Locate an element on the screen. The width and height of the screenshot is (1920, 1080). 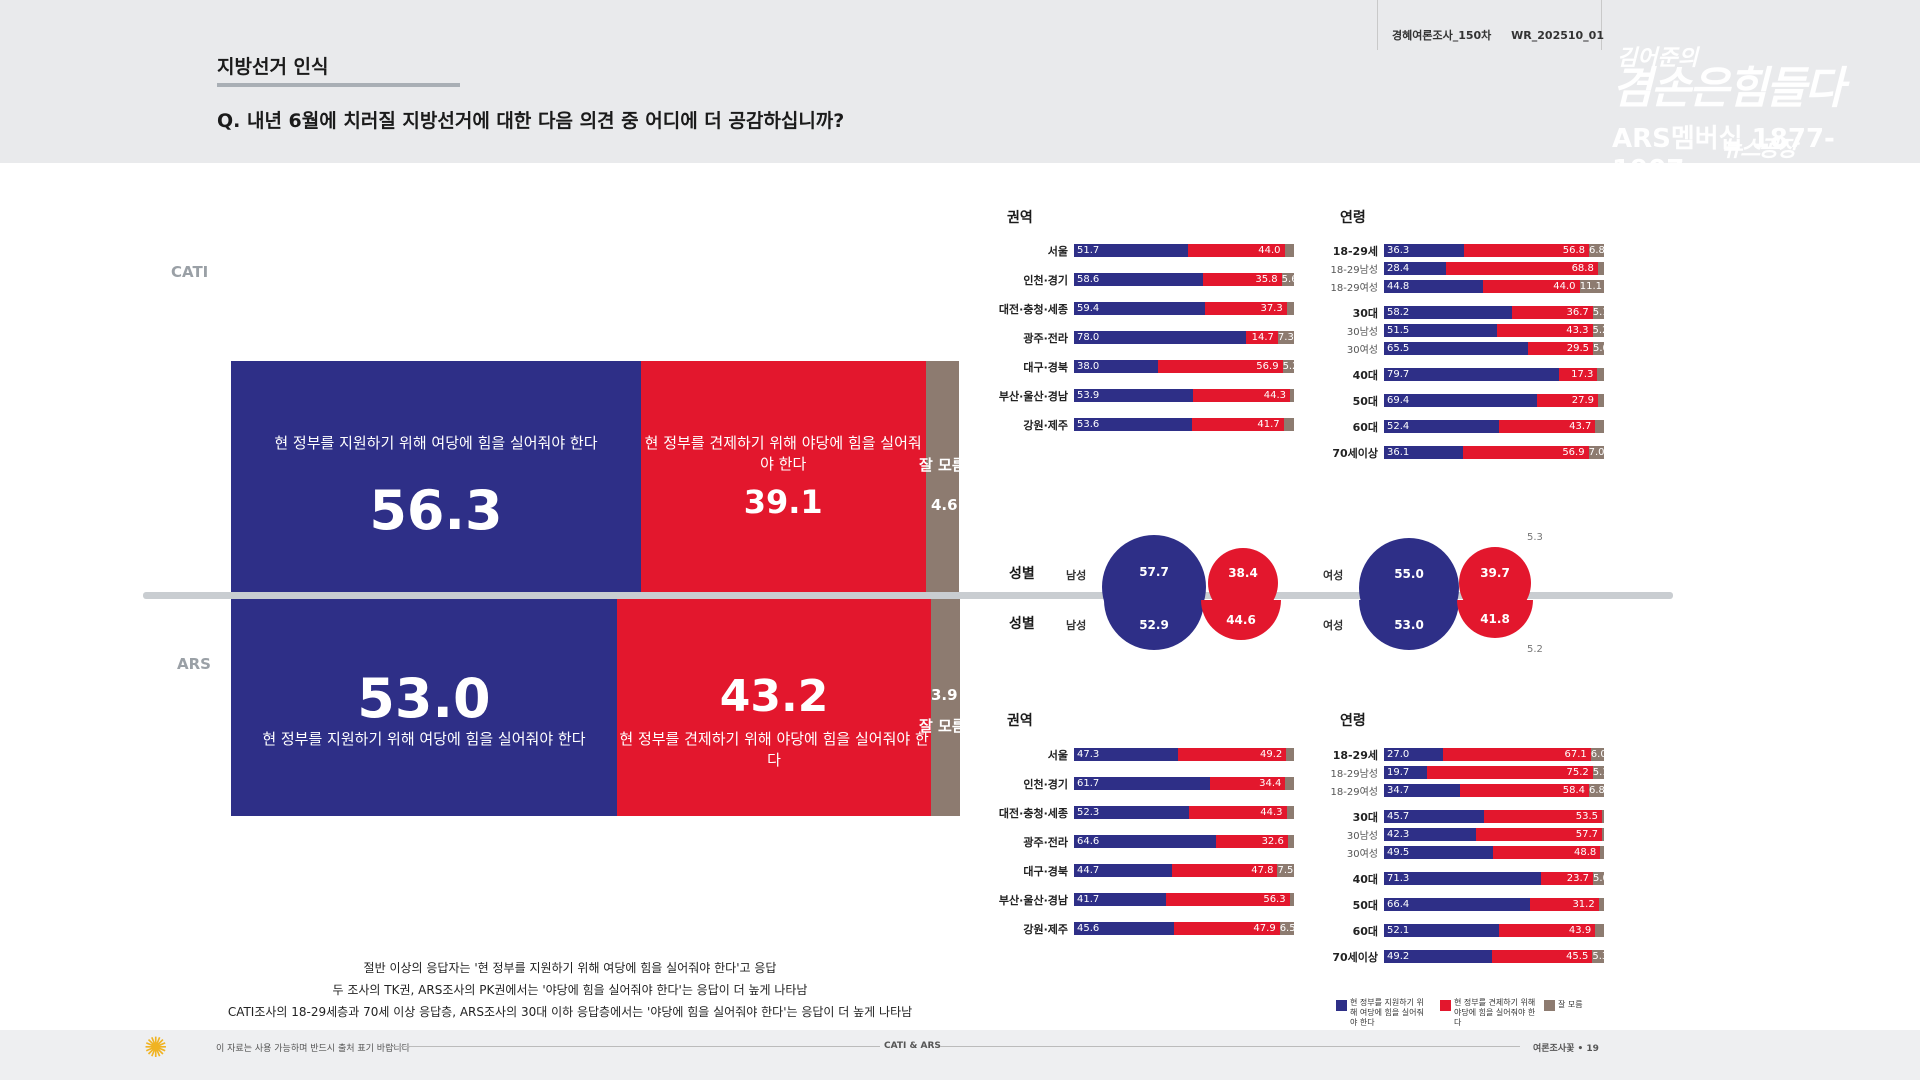
stacked-bar: 66.4 31.2 is located at coordinates (1494, 904).